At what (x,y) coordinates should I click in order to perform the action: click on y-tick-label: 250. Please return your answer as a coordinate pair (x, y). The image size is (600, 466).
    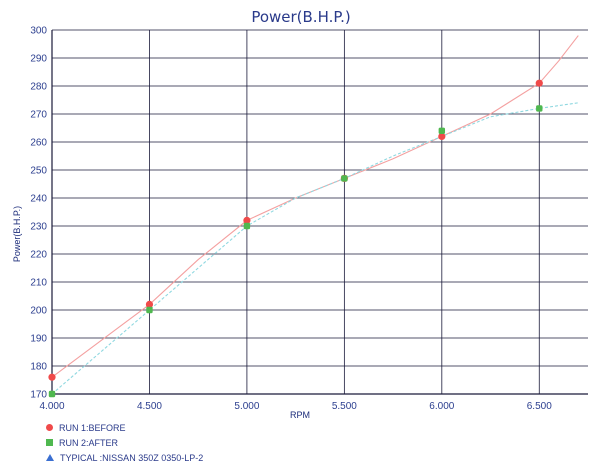
    Looking at the image, I should click on (38, 171).